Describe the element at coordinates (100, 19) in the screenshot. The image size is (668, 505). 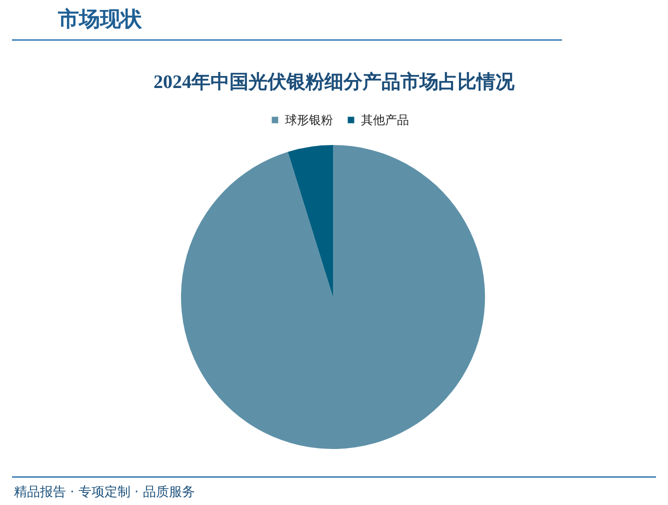
I see `text: 市场现状` at that location.